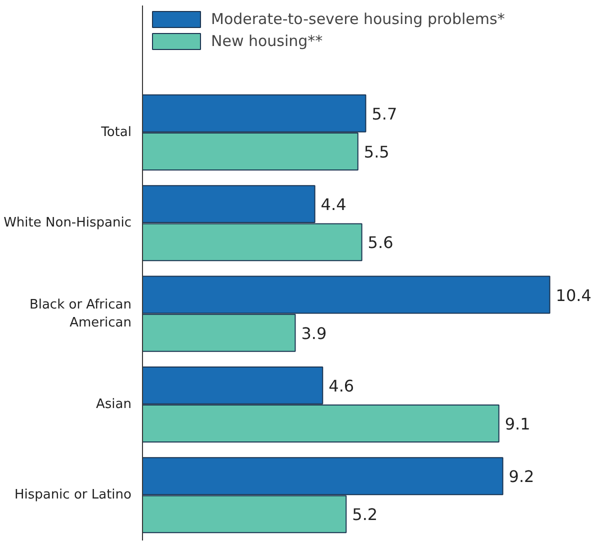  What do you see at coordinates (114, 404) in the screenshot?
I see `y-tick-label: Asian` at bounding box center [114, 404].